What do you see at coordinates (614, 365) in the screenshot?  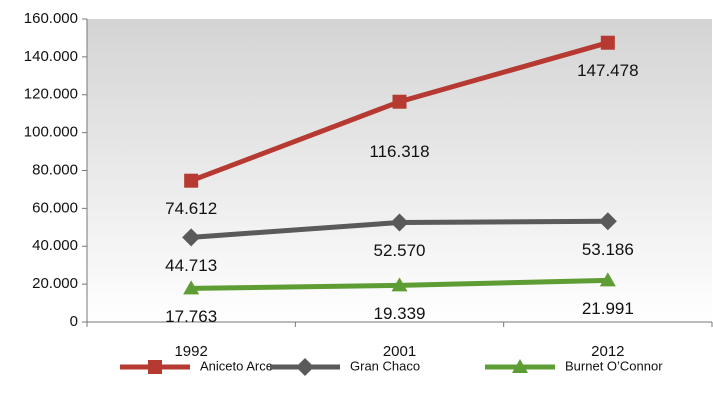 I see `legend-label: Burnet O’Connor` at bounding box center [614, 365].